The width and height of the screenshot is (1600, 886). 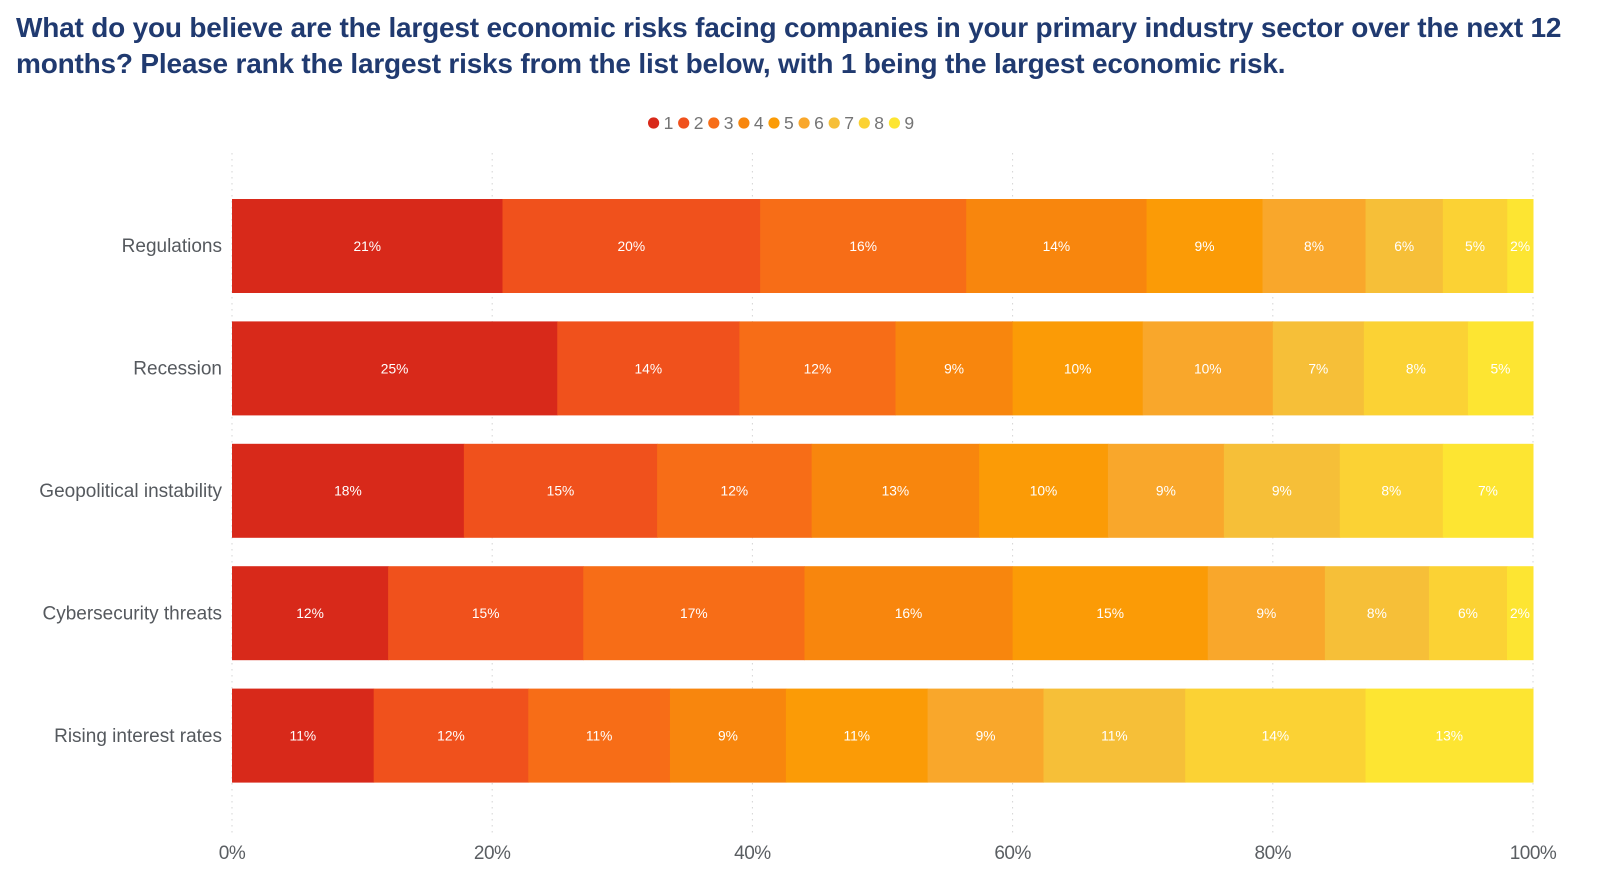 What do you see at coordinates (1012, 853) in the screenshot?
I see `svg-text: 60%` at bounding box center [1012, 853].